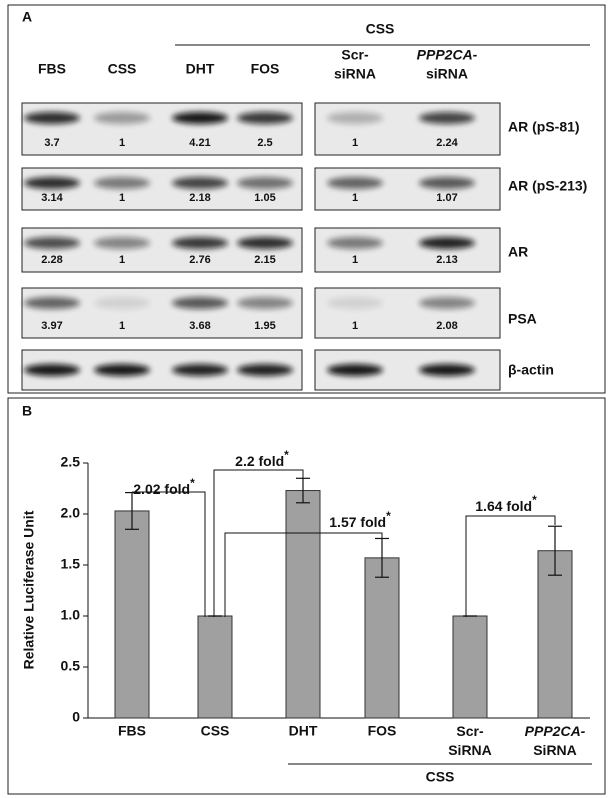 The width and height of the screenshot is (612, 798). I want to click on band-value: 2.15, so click(264, 260).